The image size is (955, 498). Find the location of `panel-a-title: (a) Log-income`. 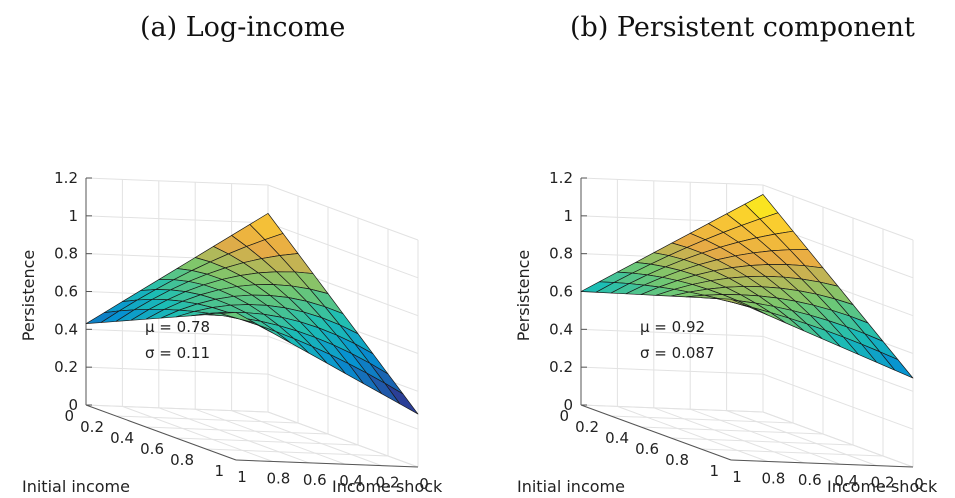

panel-a-title: (a) Log-income is located at coordinates (243, 27).